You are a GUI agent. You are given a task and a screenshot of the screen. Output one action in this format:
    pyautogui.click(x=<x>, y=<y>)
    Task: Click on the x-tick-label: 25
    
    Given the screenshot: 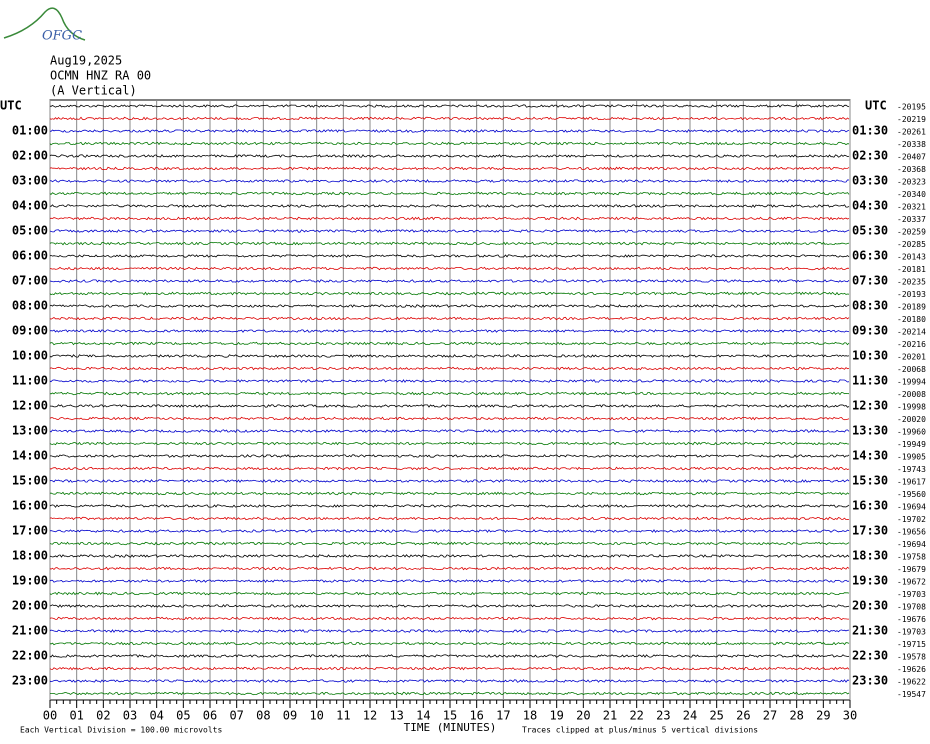 What is the action you would take?
    pyautogui.click(x=716, y=716)
    